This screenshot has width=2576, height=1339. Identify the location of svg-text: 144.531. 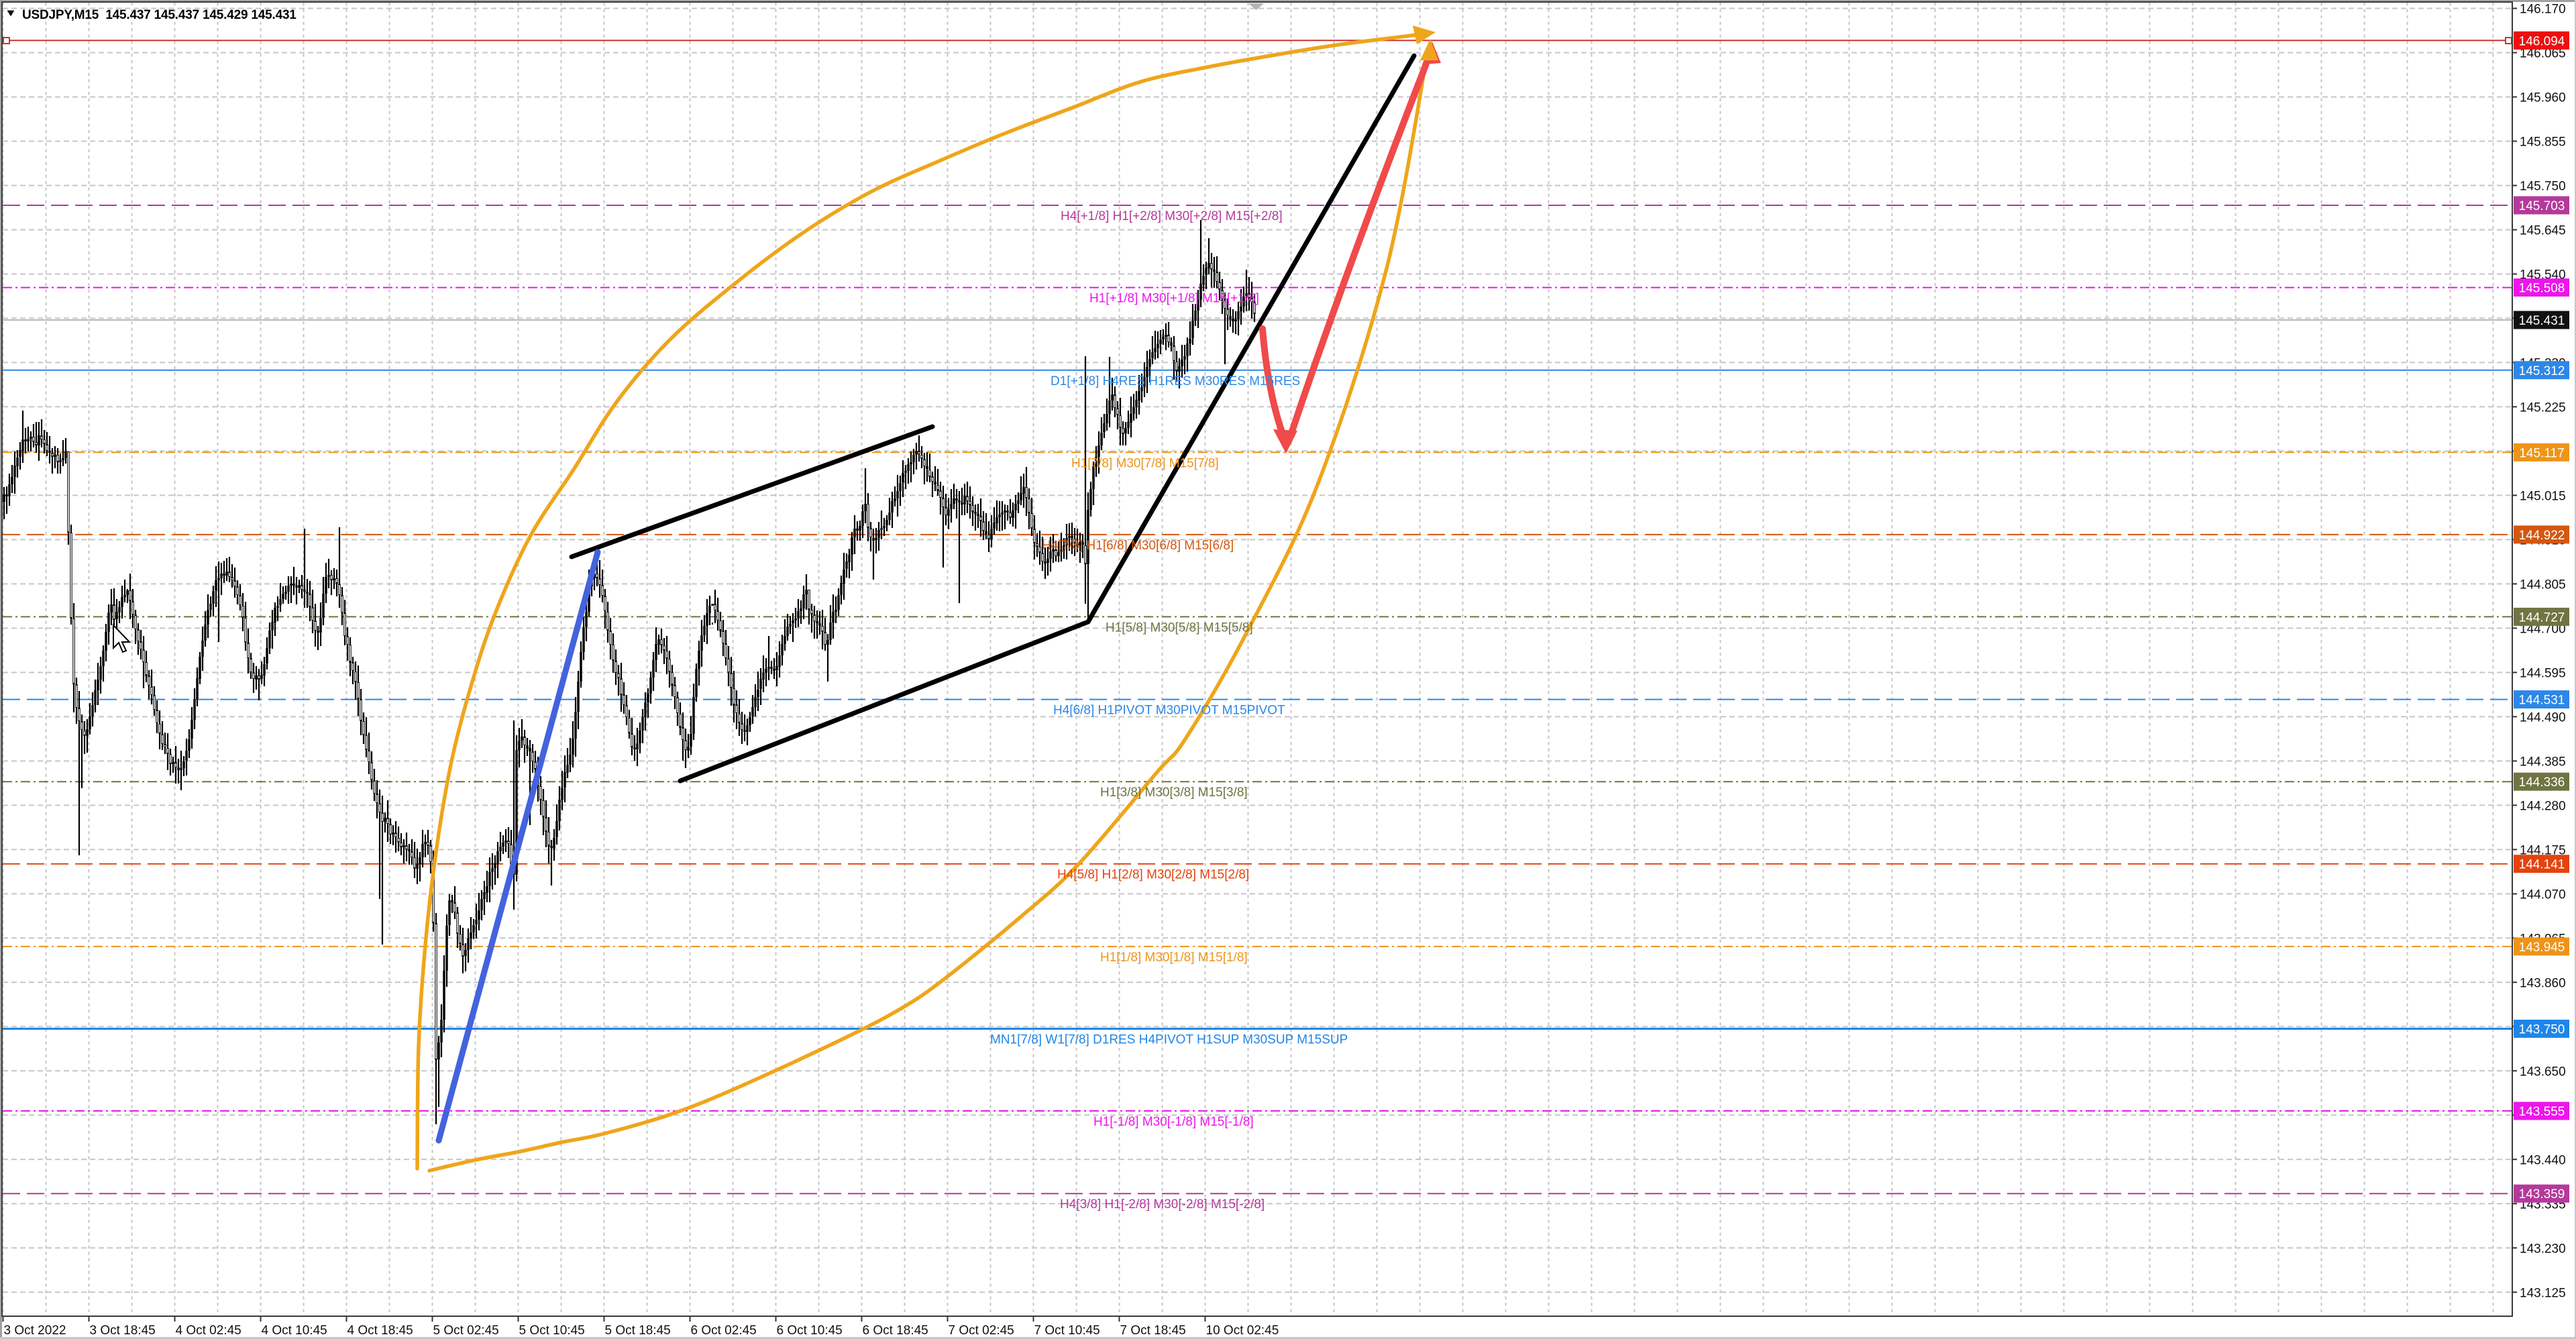
(2542, 701).